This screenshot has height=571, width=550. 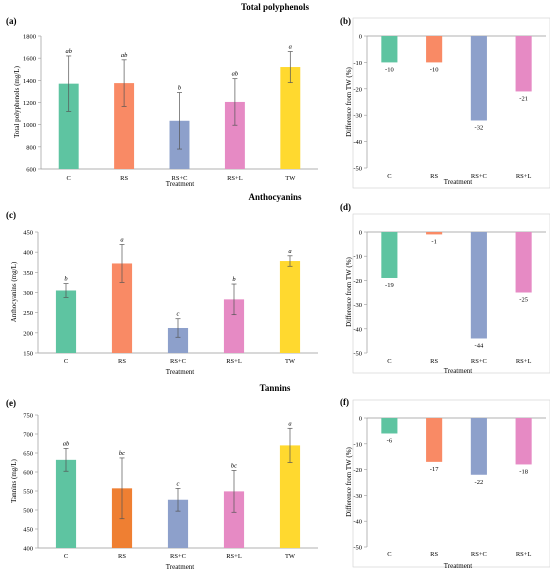 I want to click on y-tick-label: 700, so click(x=28, y=435).